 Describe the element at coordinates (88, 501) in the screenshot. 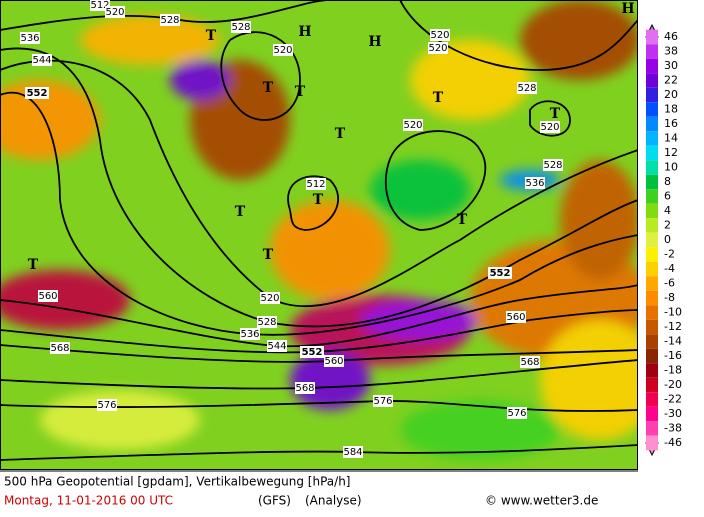

I see `footer-date: Montag, 11-01-2016 00 UTC` at that location.